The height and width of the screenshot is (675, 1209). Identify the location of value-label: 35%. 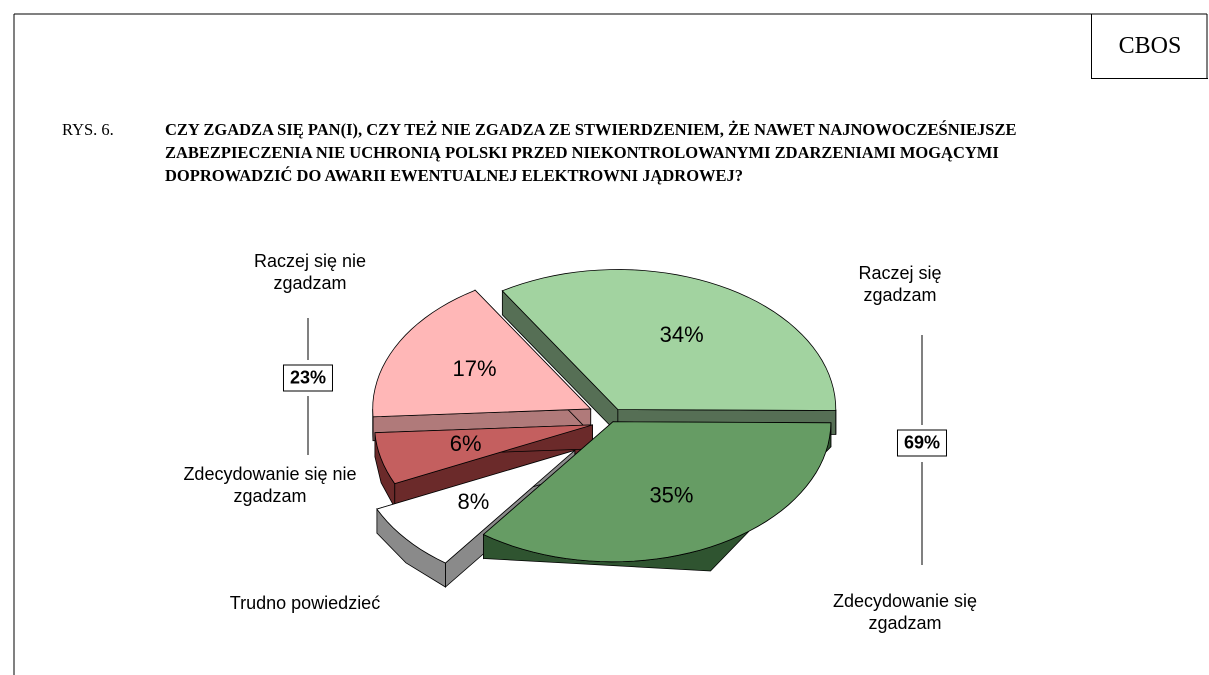
(671, 495).